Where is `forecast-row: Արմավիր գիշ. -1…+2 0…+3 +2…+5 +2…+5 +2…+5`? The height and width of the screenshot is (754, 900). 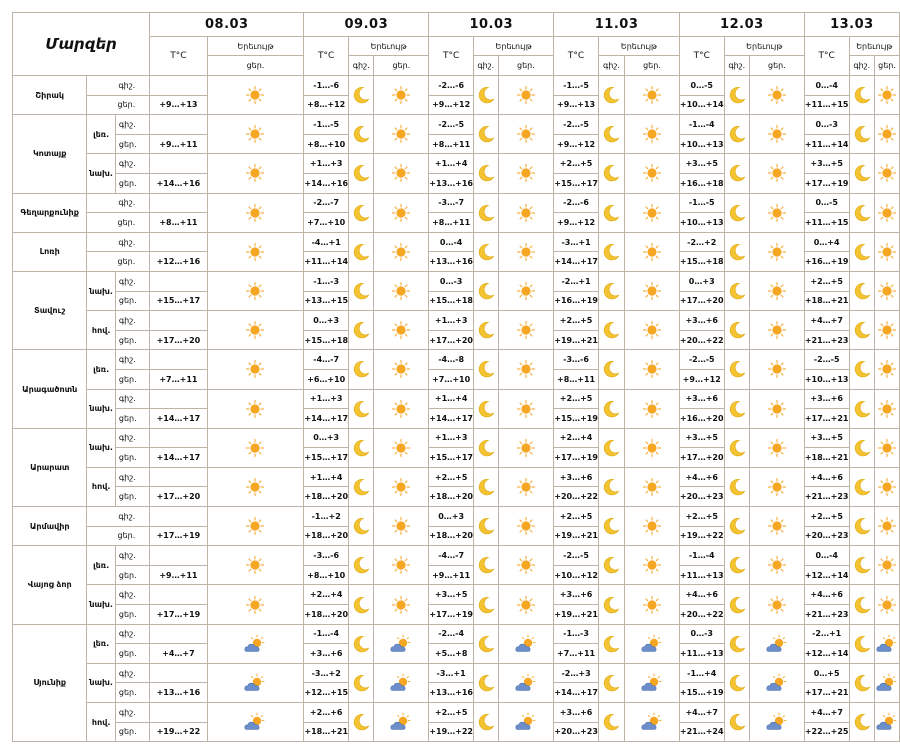 forecast-row: Արմավիր գիշ. -1…+2 0…+3 +2…+5 +2…+5 +2…+5 is located at coordinates (455, 526).